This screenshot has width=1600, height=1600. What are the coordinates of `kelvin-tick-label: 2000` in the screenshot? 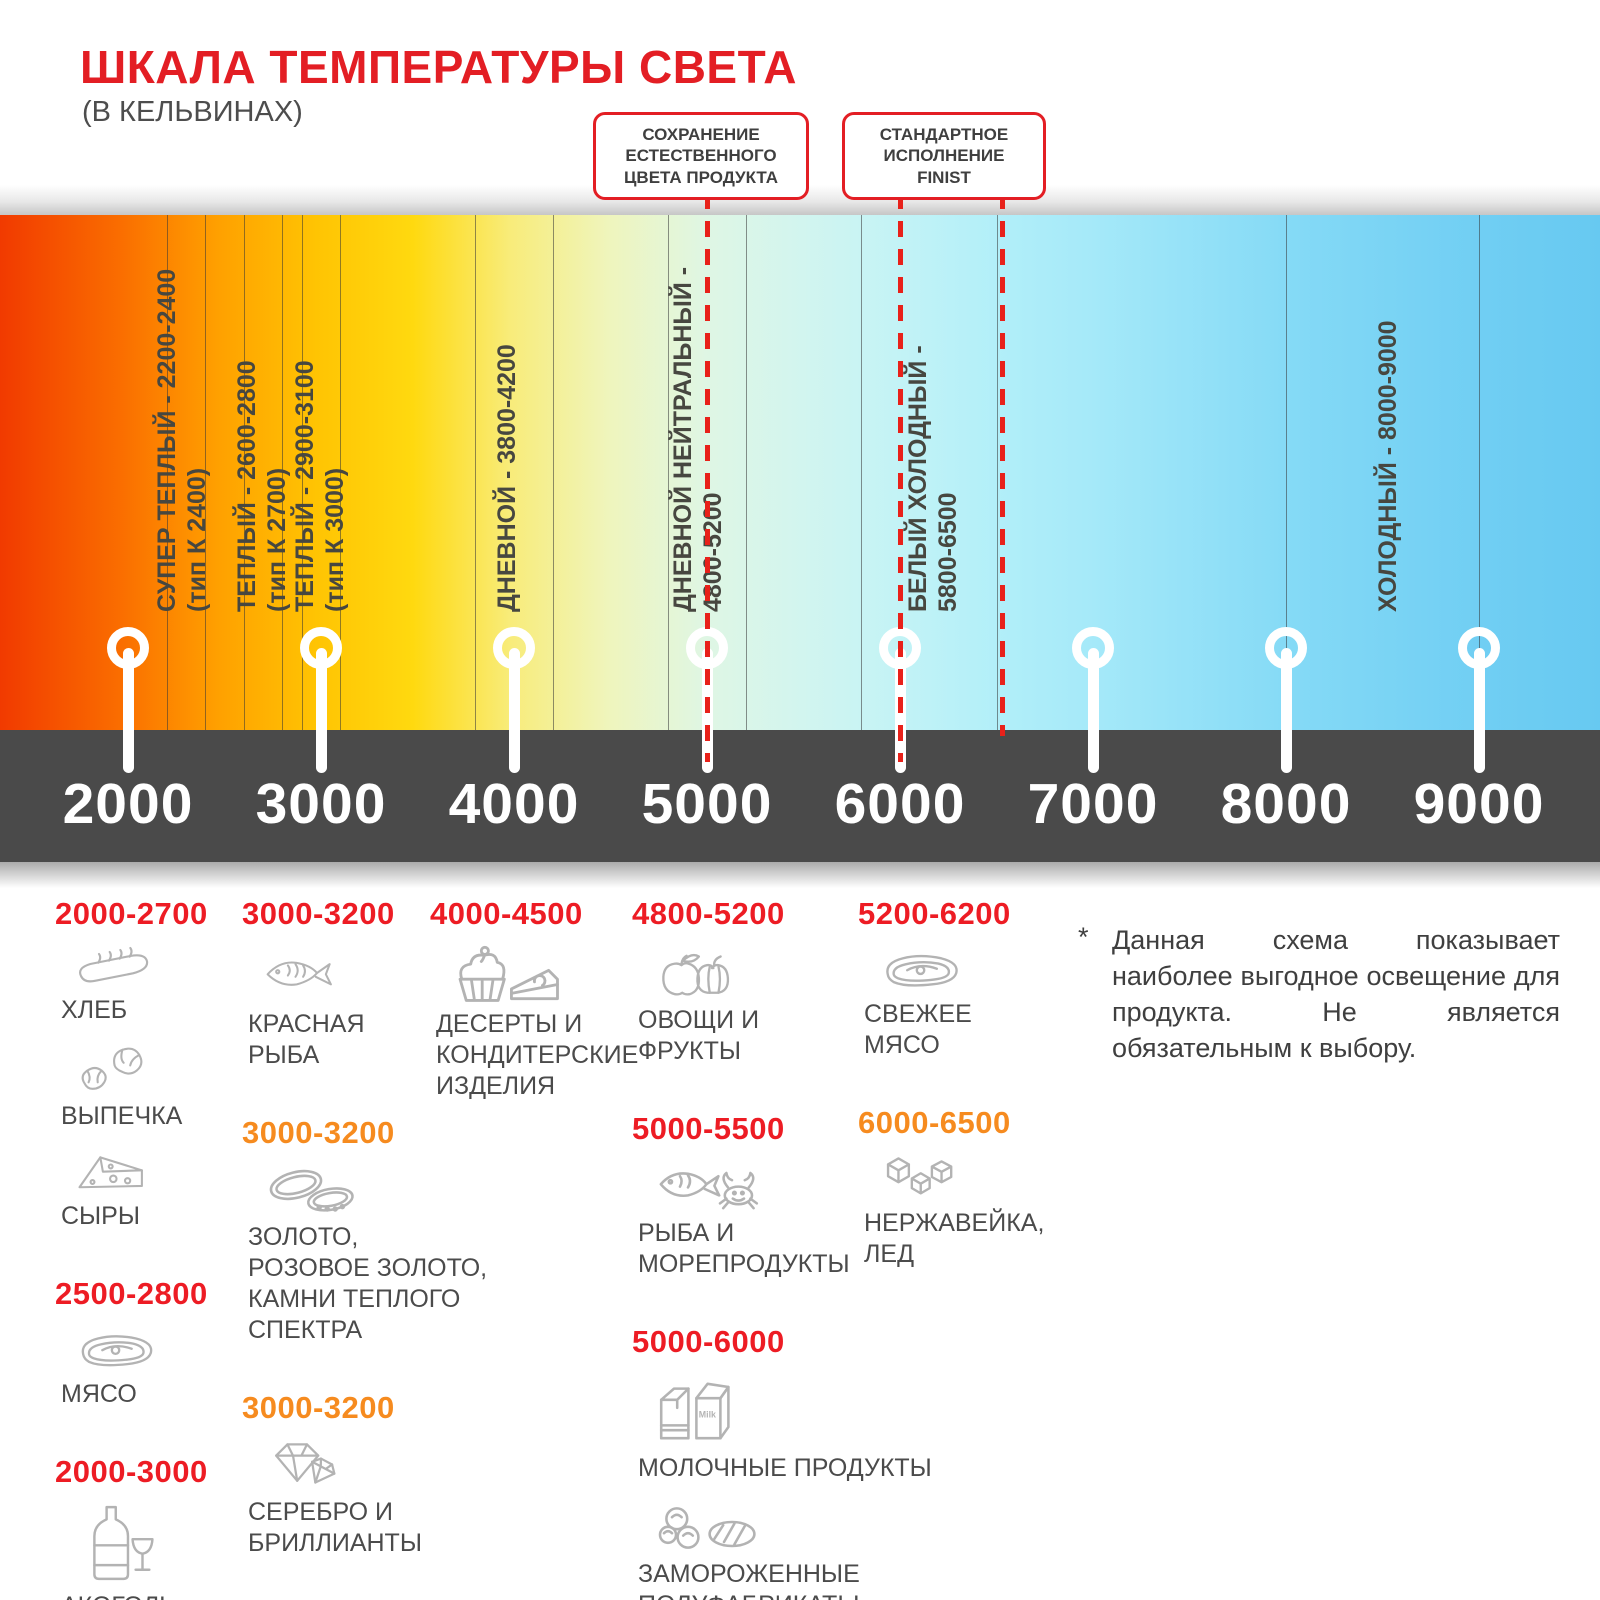 It's located at (128, 804).